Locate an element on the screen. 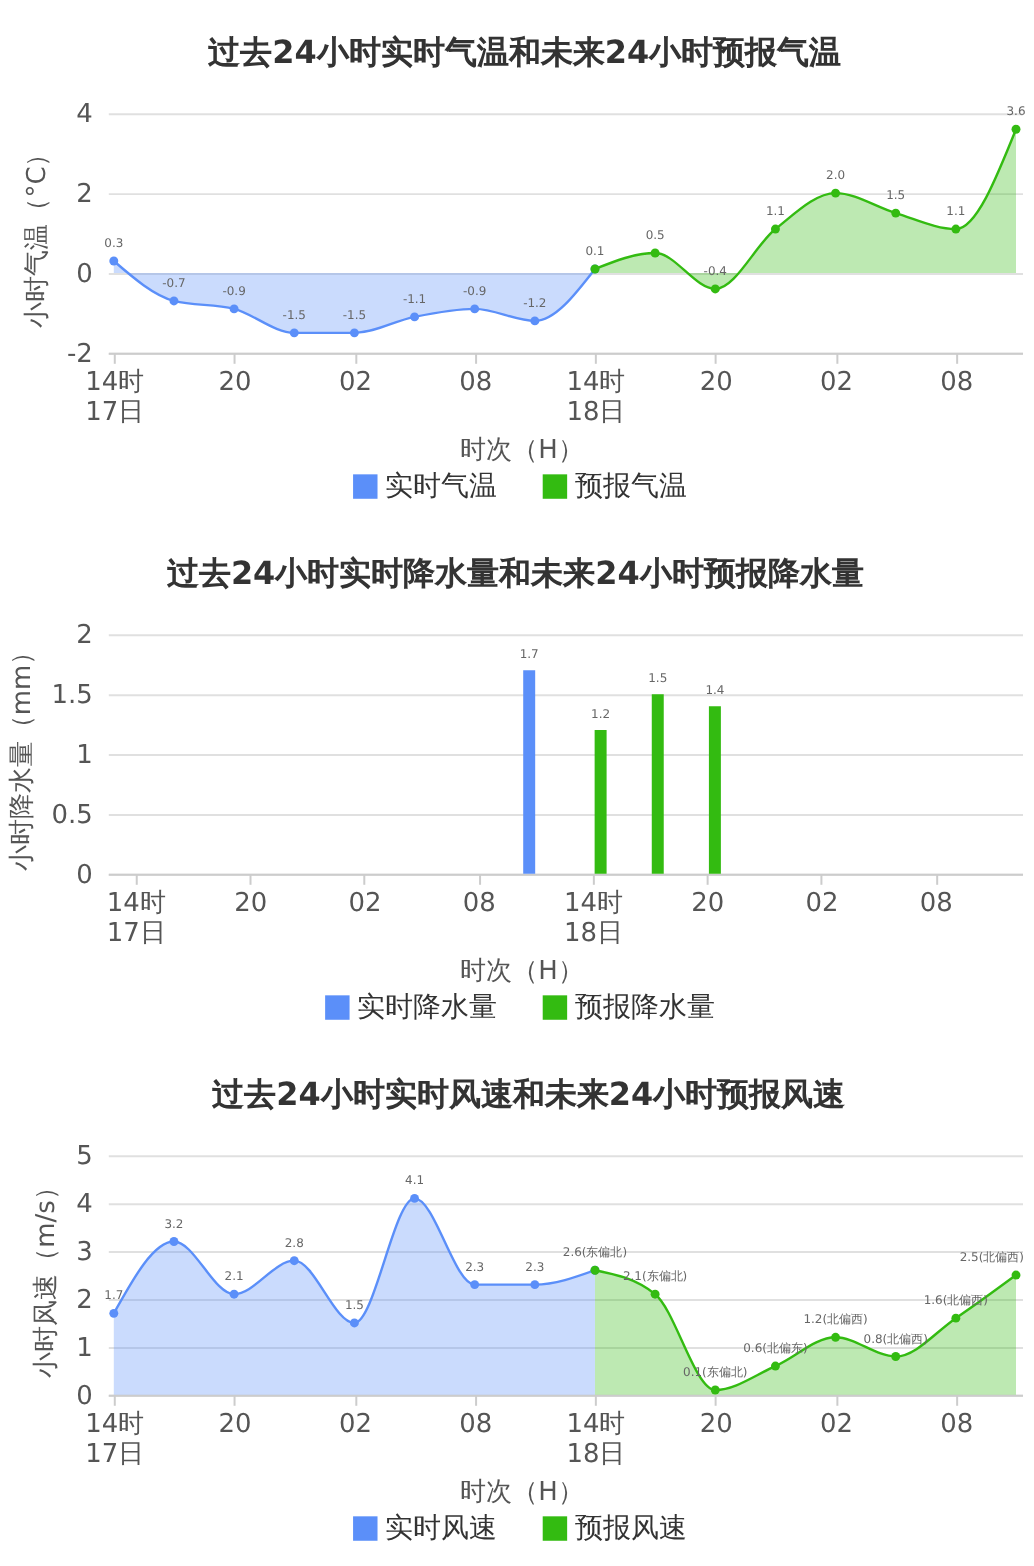  legend-label: 预报气温 is located at coordinates (630, 486).